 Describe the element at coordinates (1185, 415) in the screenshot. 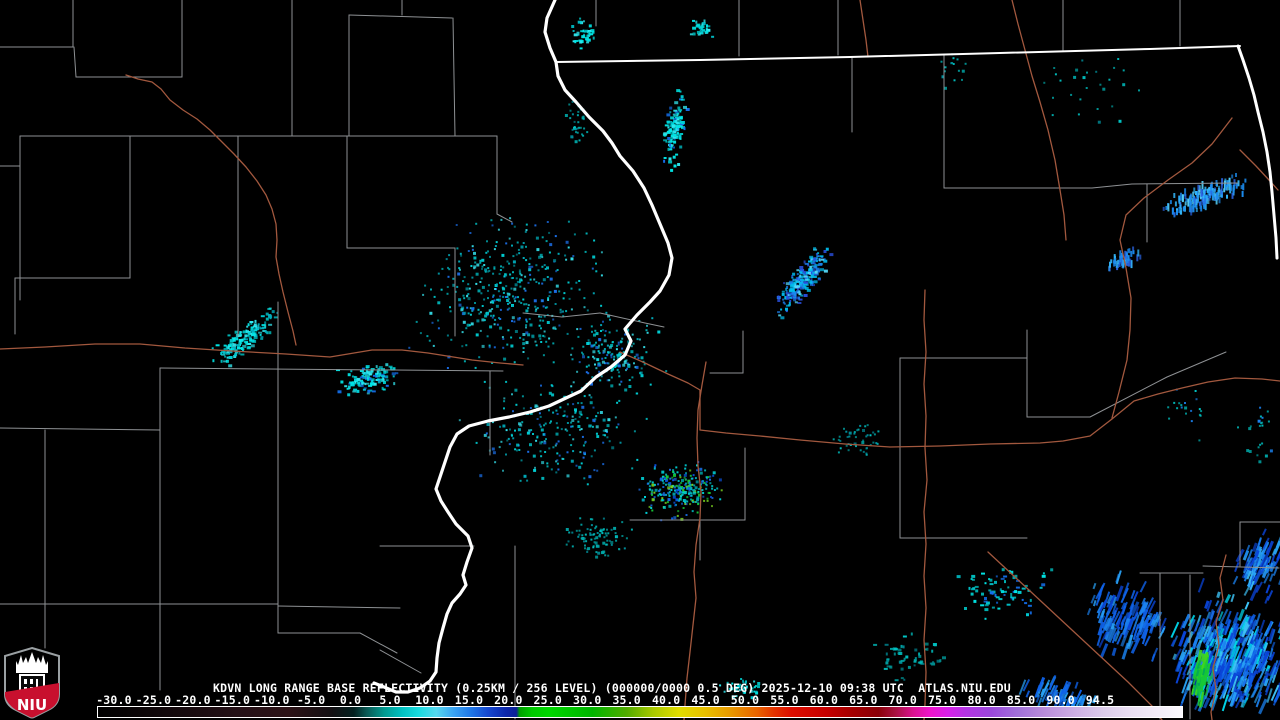

I see `echo-cluster-mid-right-specks` at that location.